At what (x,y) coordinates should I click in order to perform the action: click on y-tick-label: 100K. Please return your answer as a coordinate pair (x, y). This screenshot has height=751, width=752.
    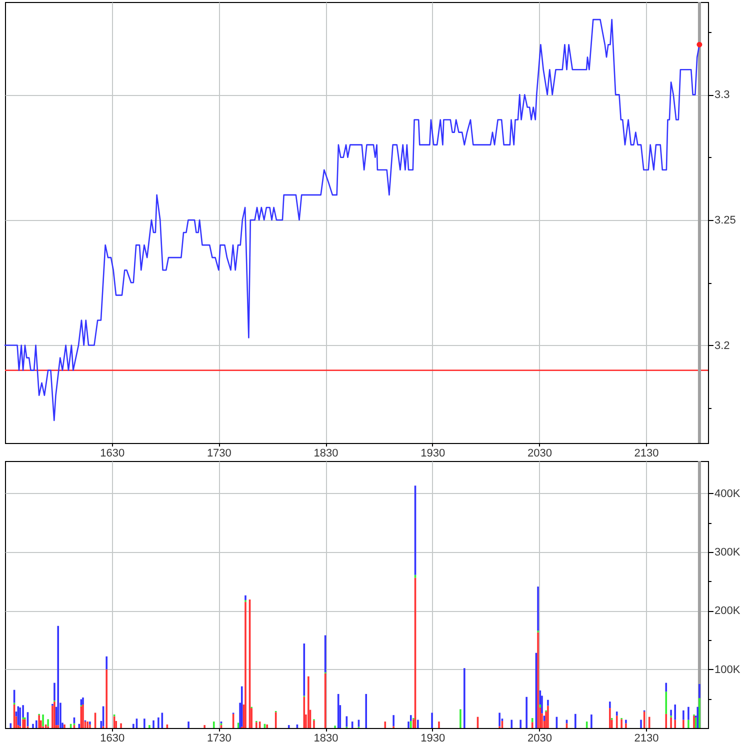
    Looking at the image, I should click on (727, 670).